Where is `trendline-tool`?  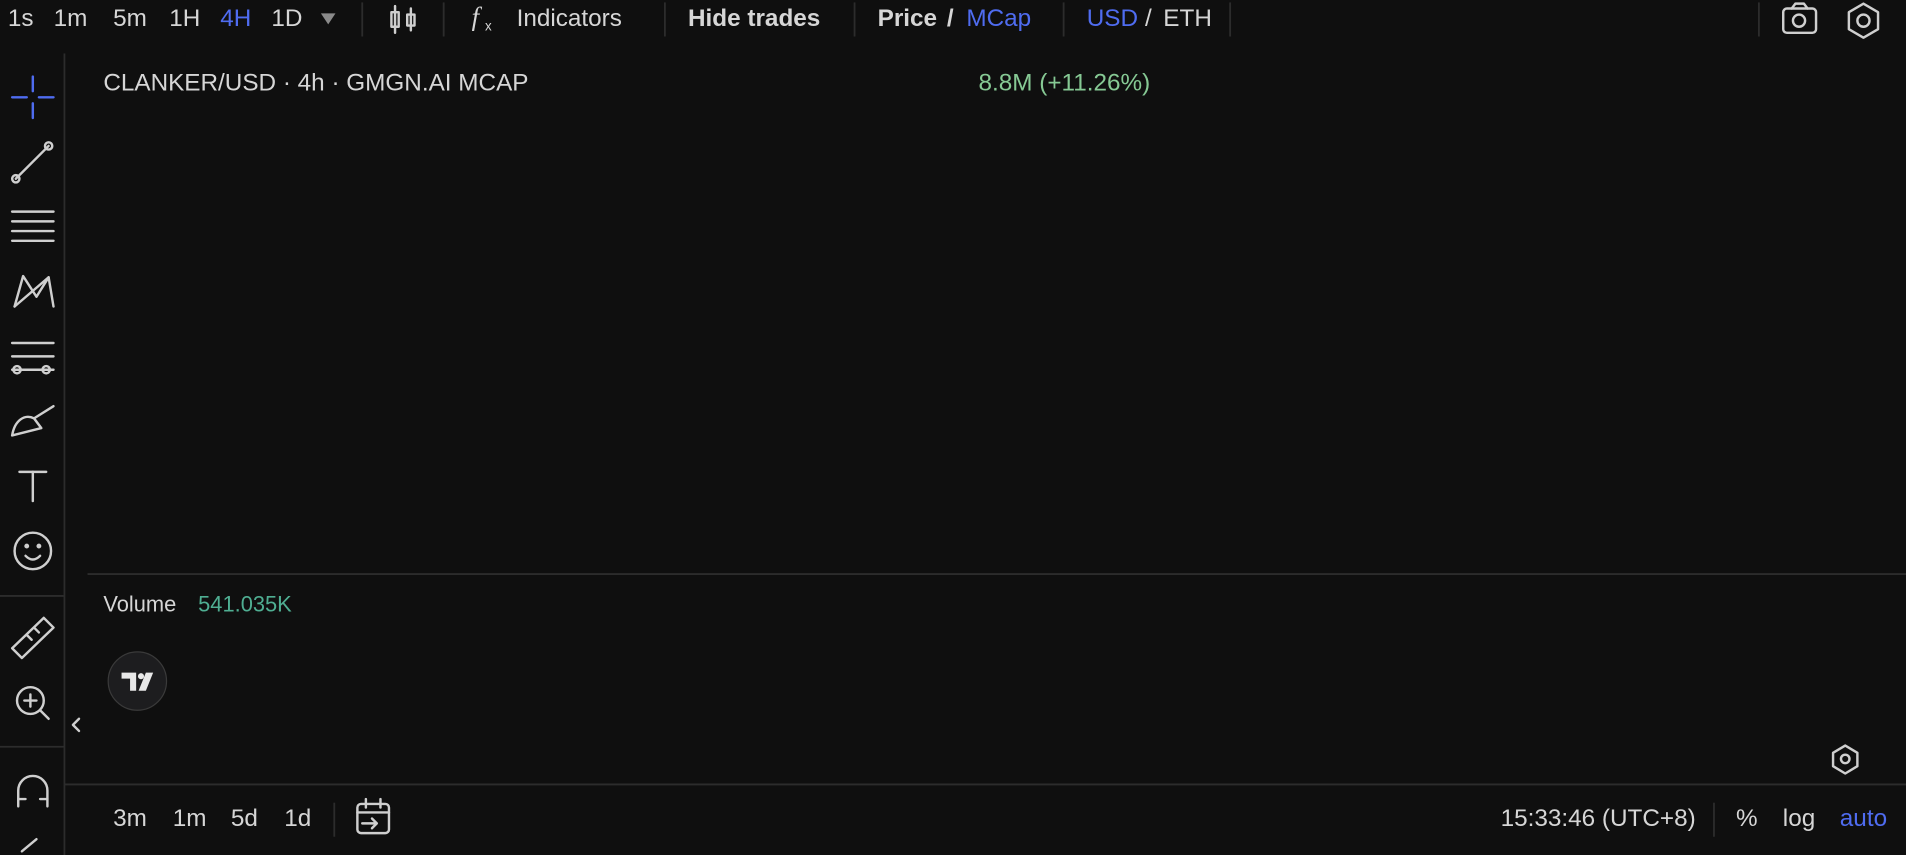
trendline-tool is located at coordinates (32, 162).